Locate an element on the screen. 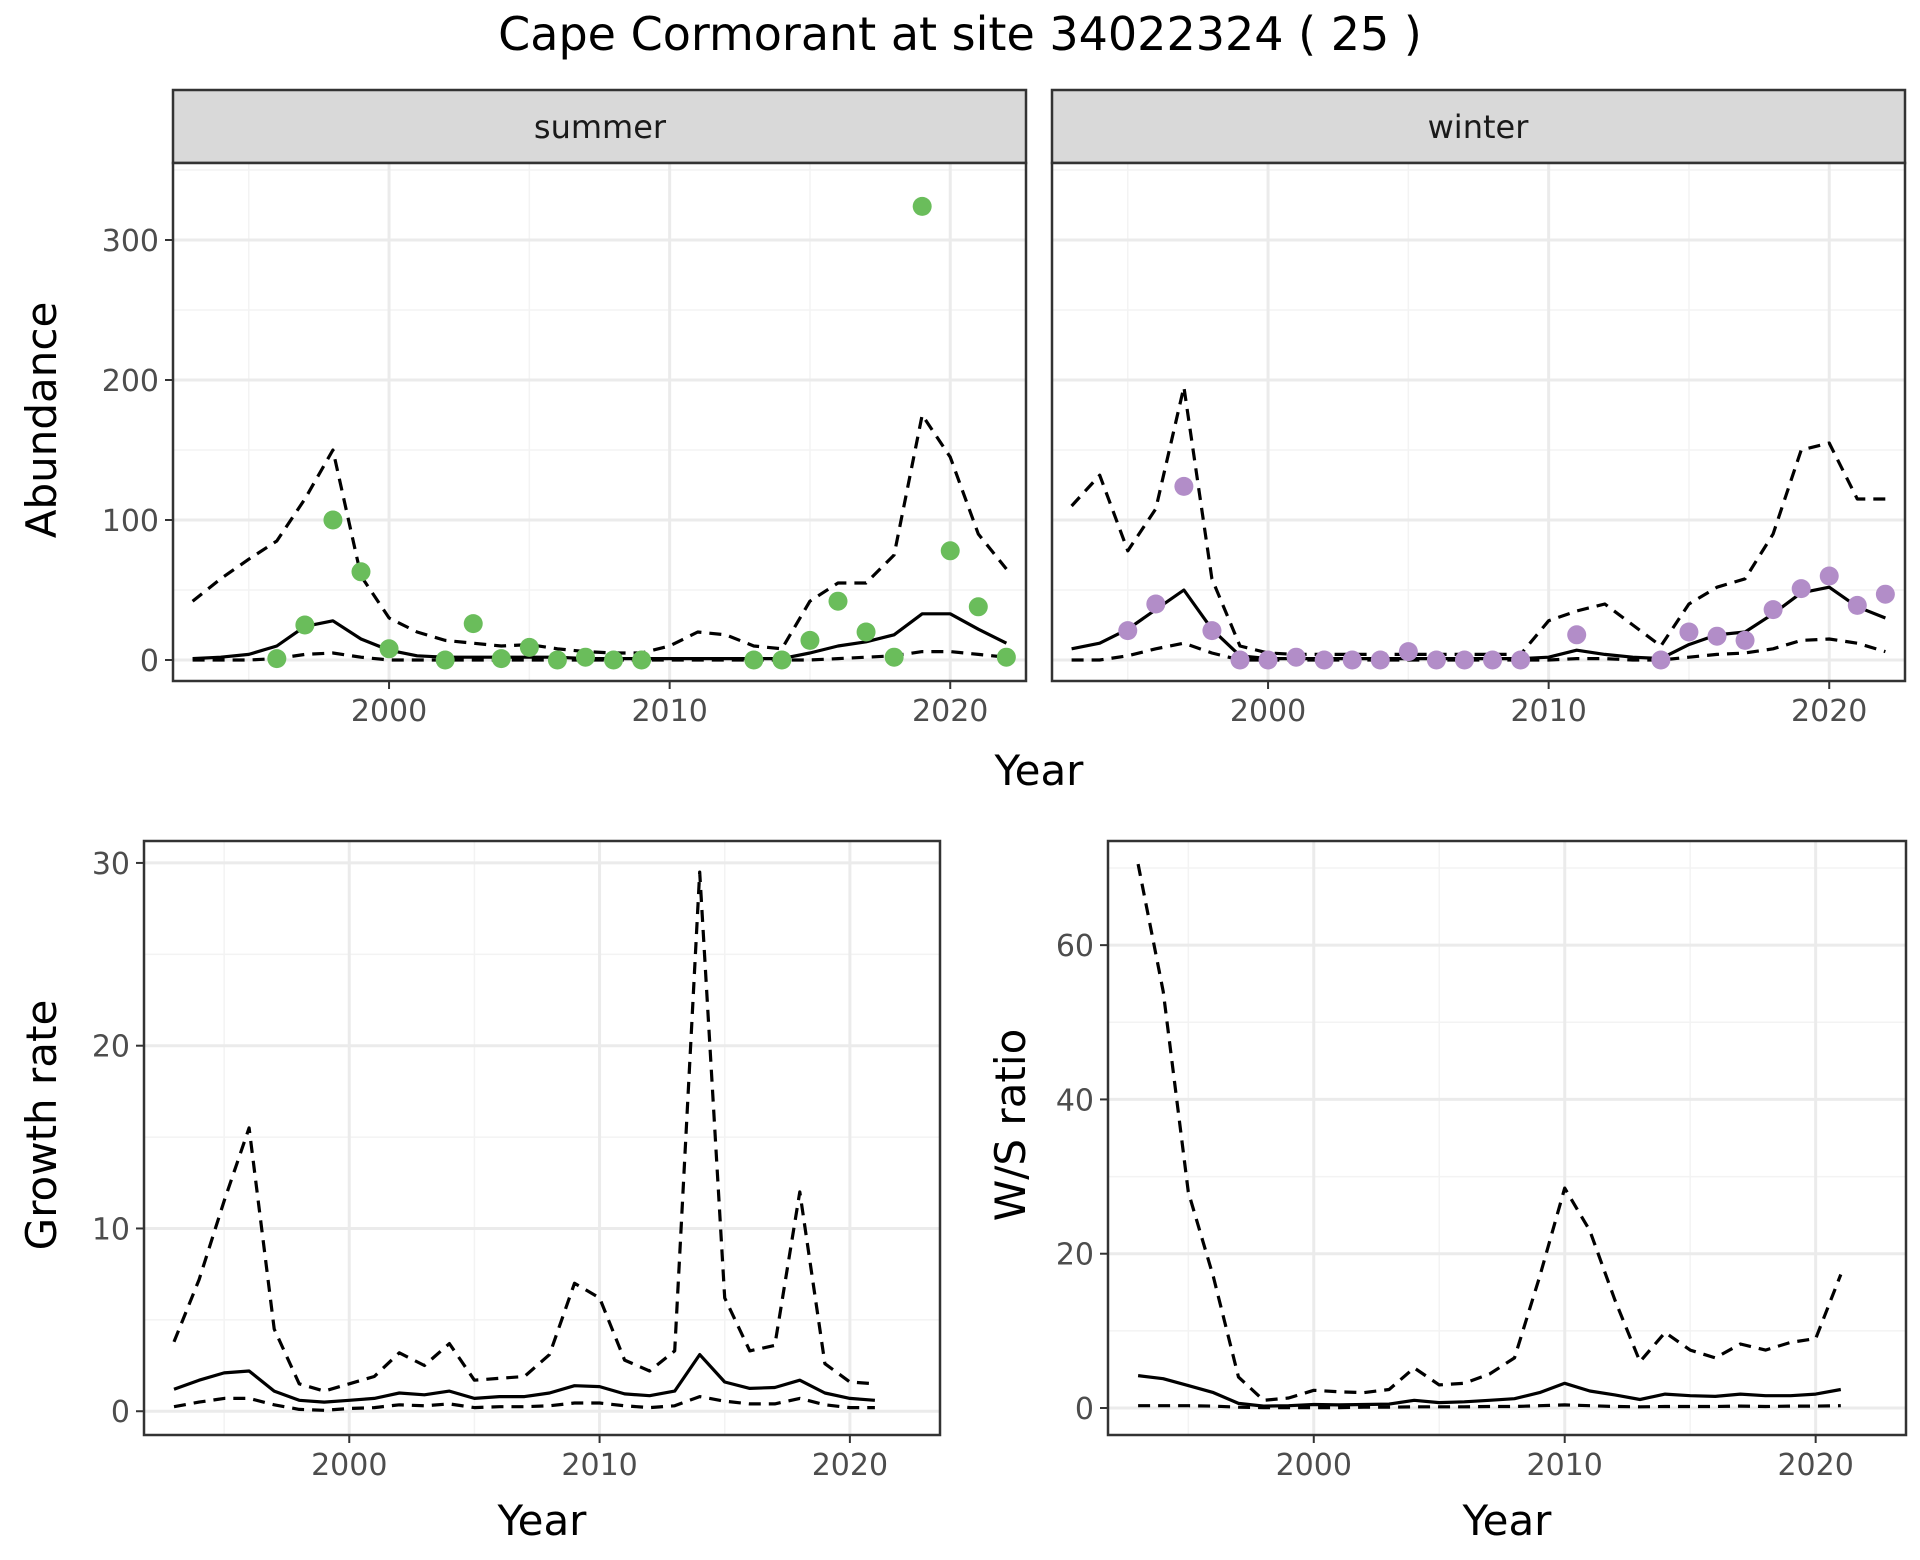 Image resolution: width=1920 pixels, height=1560 pixels. abundance-y-label: Abundance is located at coordinates (41, 420).